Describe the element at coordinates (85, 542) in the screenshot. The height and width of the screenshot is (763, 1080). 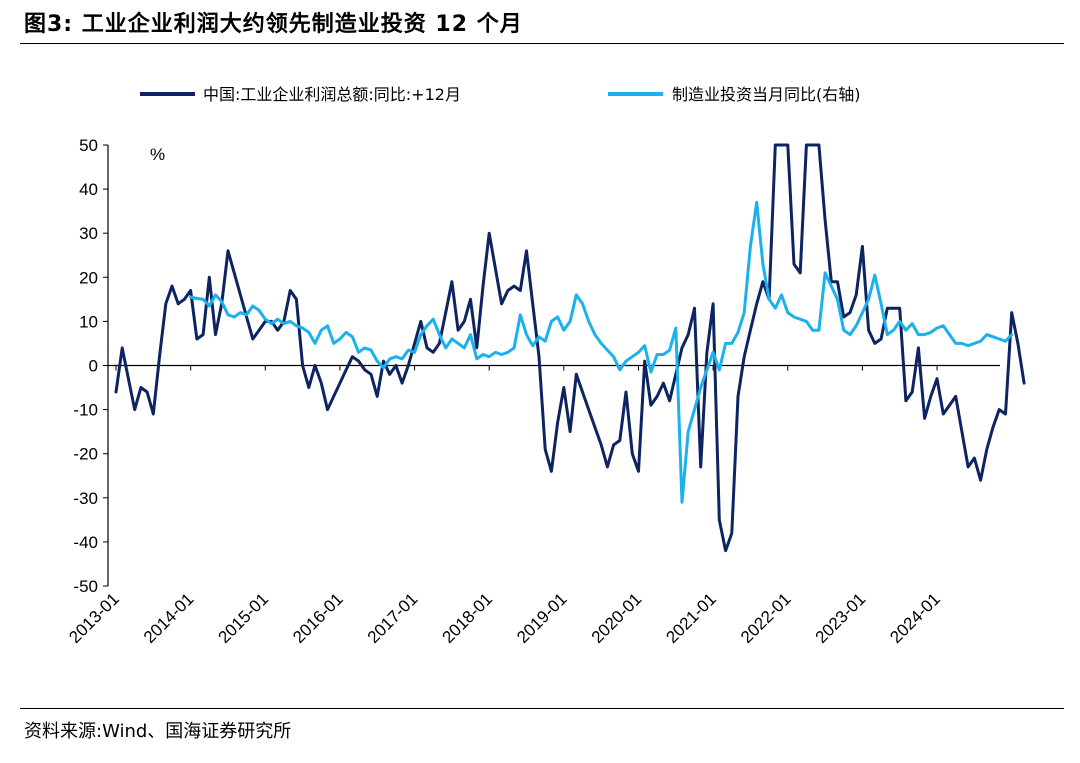
I see `y-tick-label: -40` at that location.